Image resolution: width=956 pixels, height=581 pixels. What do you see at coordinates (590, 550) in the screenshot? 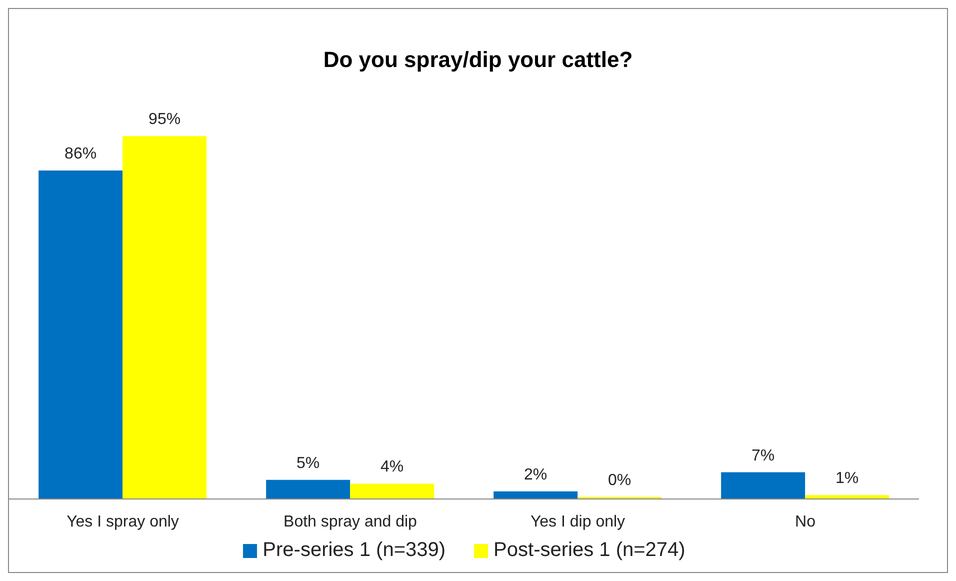
I see `legend-label: Post-series 1 (n=274)` at bounding box center [590, 550].